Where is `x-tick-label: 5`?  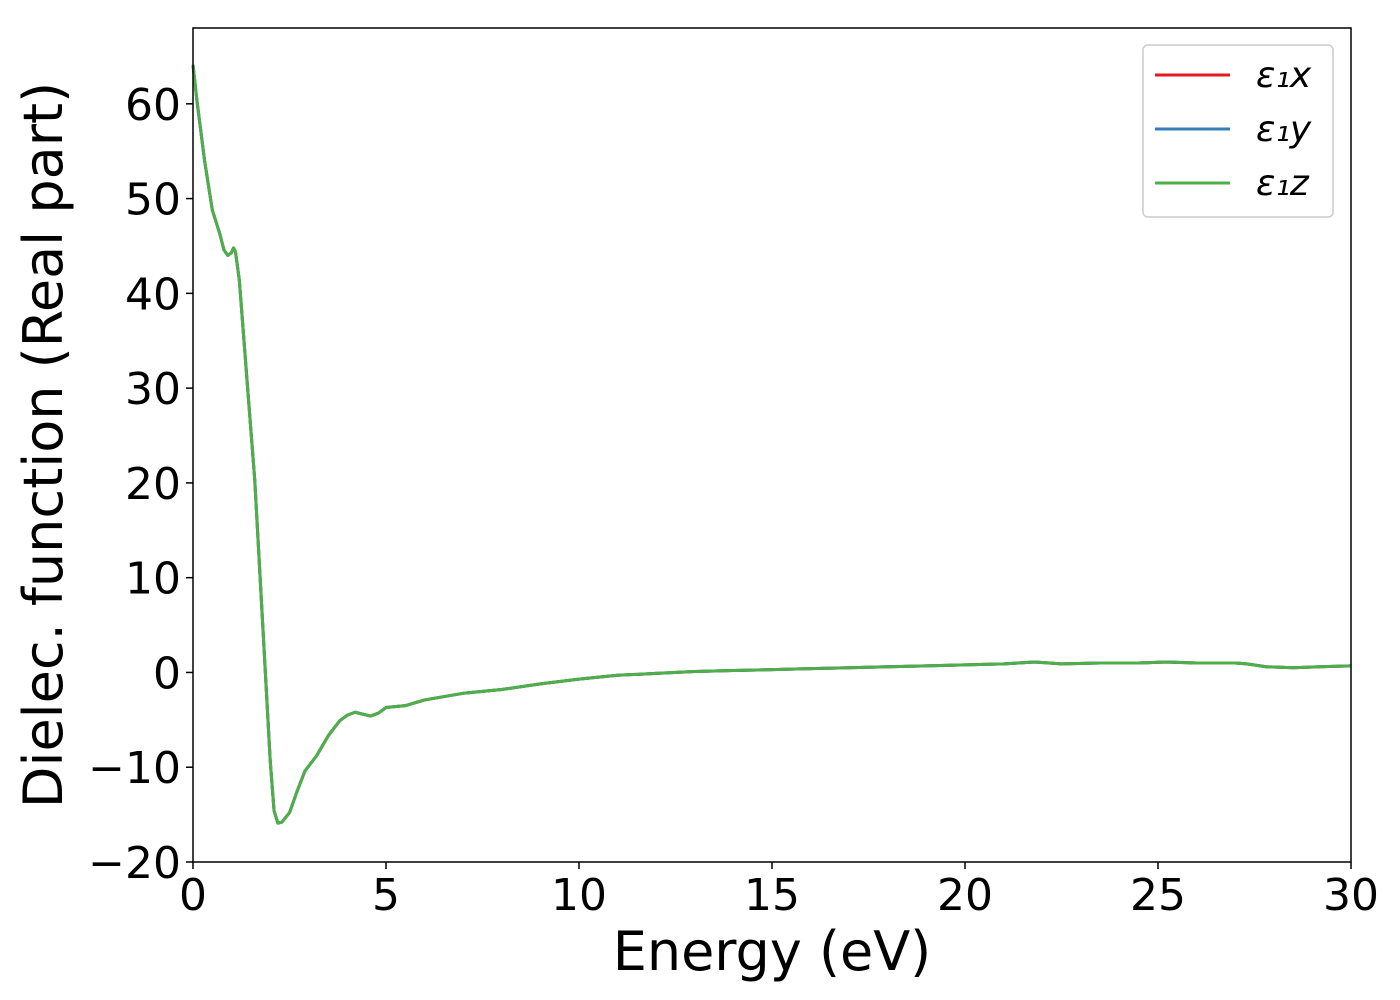 x-tick-label: 5 is located at coordinates (386, 895).